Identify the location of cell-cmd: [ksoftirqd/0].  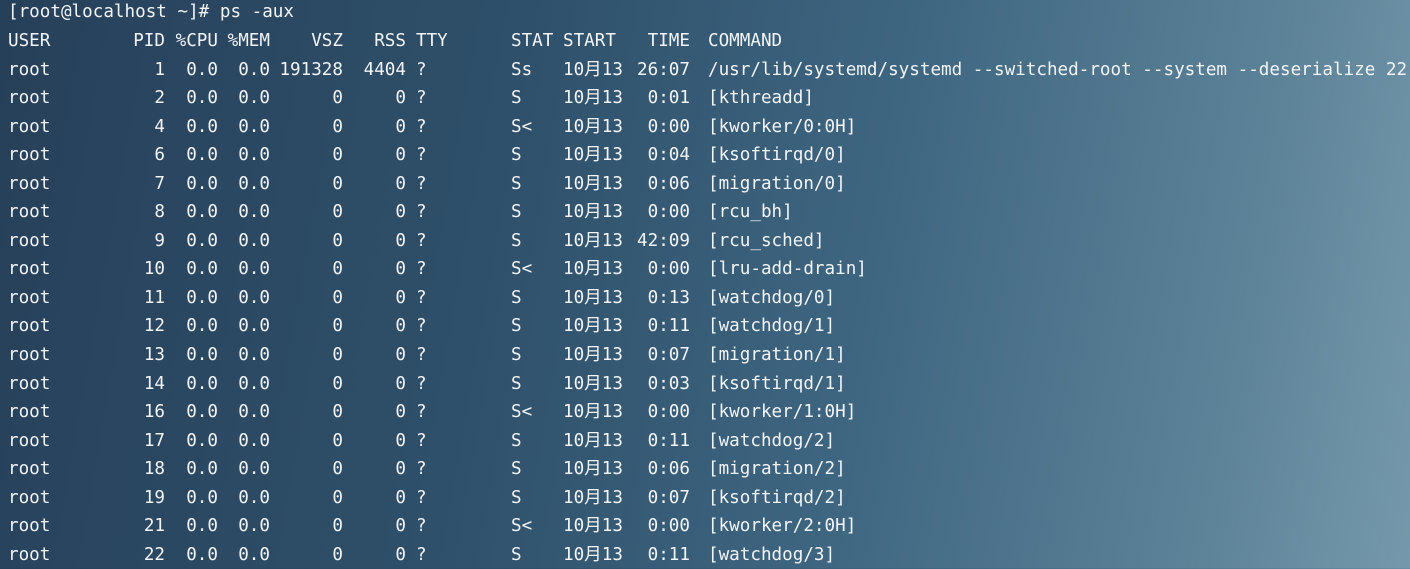
(777, 155).